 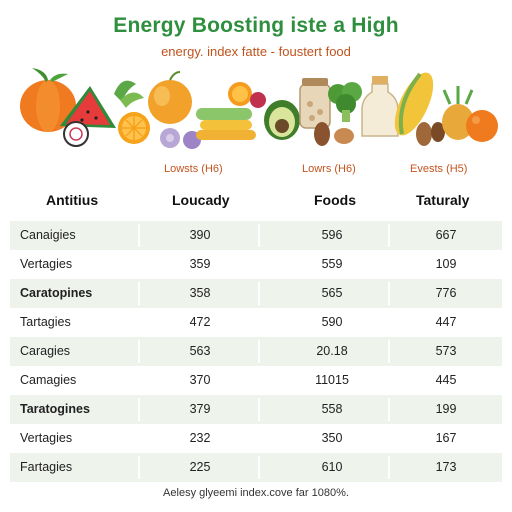 I want to click on value-cell-1: 390, so click(x=200, y=235).